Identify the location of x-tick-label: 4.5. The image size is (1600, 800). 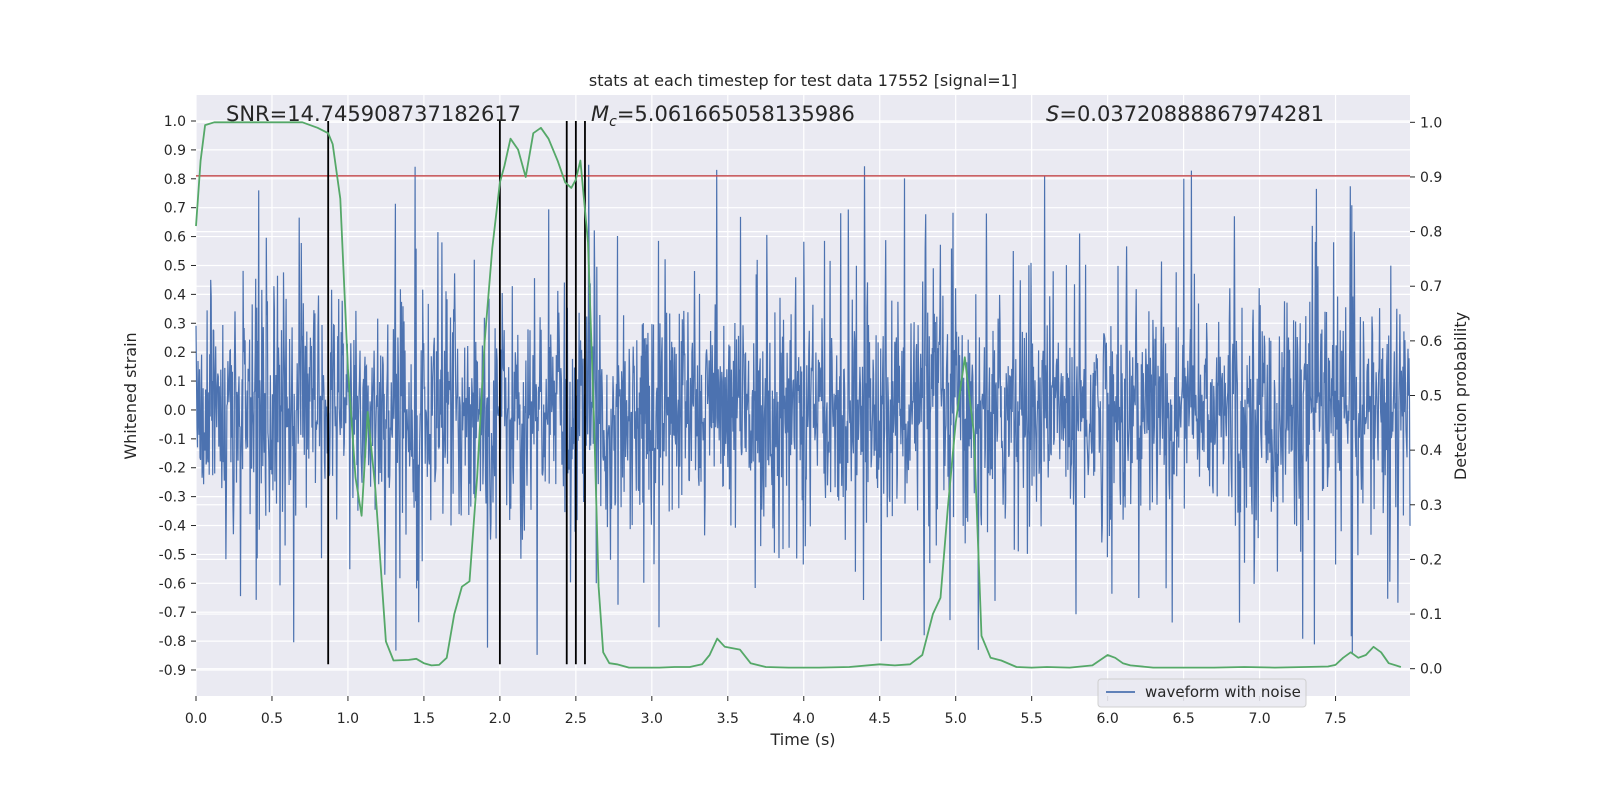
(880, 719).